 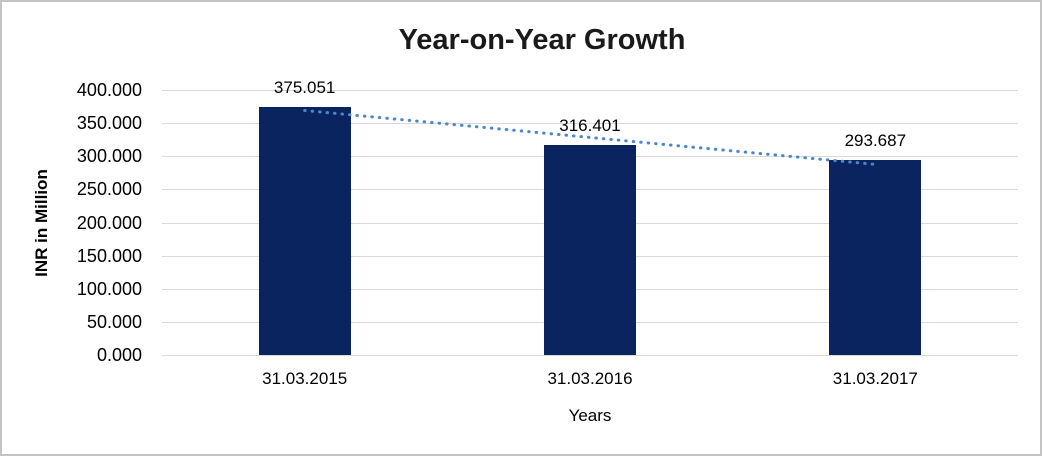 What do you see at coordinates (304, 230) in the screenshot?
I see `bar-31.03.2015` at bounding box center [304, 230].